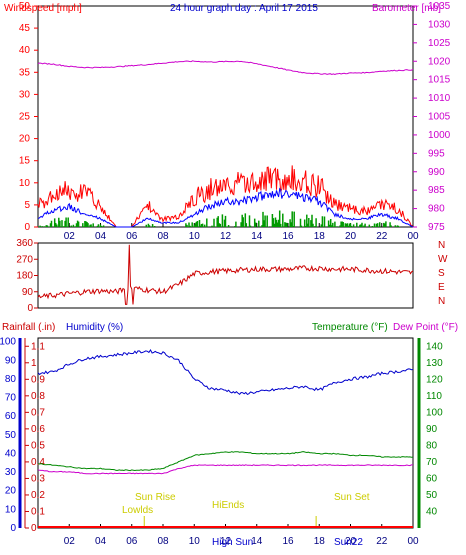 This screenshot has width=466, height=555. I want to click on temperature-tick-label: 80, so click(432, 445).